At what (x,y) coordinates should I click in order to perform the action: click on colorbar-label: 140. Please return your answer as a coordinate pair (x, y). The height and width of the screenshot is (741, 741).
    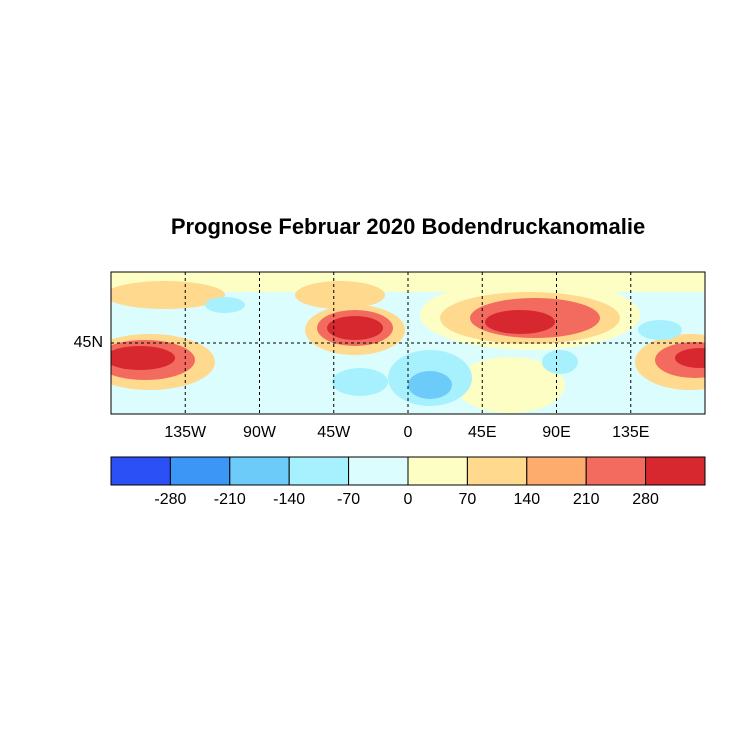
    Looking at the image, I should click on (526, 499).